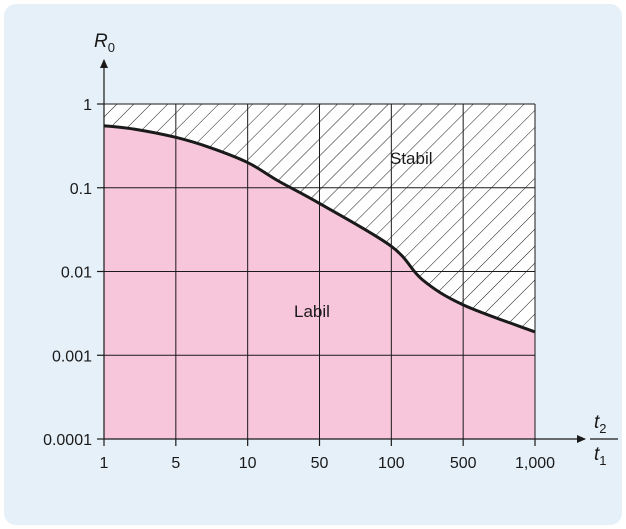 The height and width of the screenshot is (529, 626). Describe the element at coordinates (312, 311) in the screenshot. I see `labil-region-label: Labil` at that location.